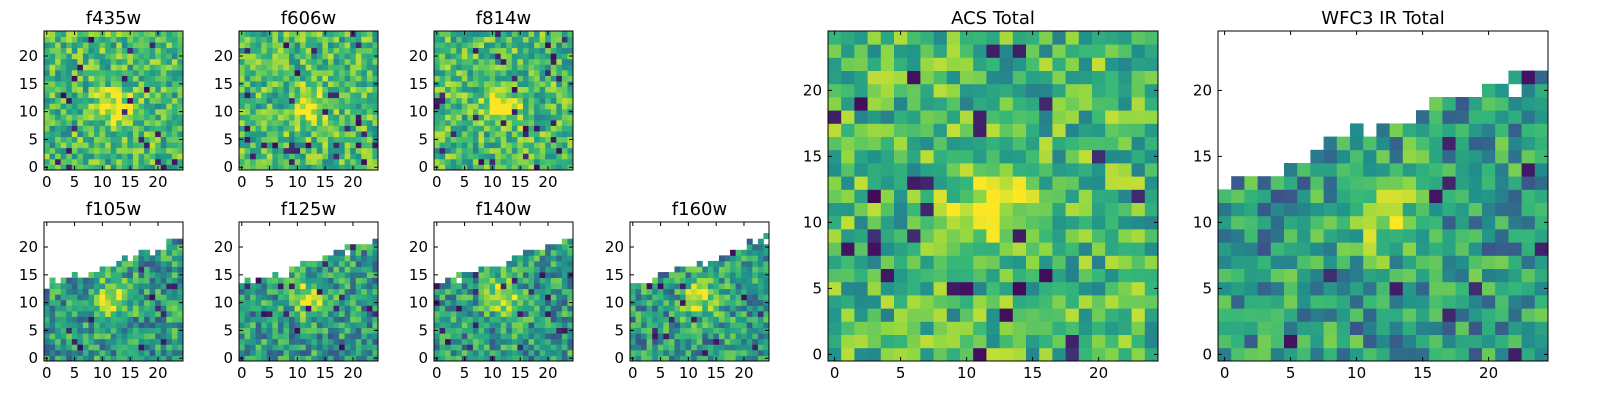 This screenshot has height=400, width=1600. Describe the element at coordinates (619, 330) in the screenshot. I see `y-tick-label: 5` at that location.